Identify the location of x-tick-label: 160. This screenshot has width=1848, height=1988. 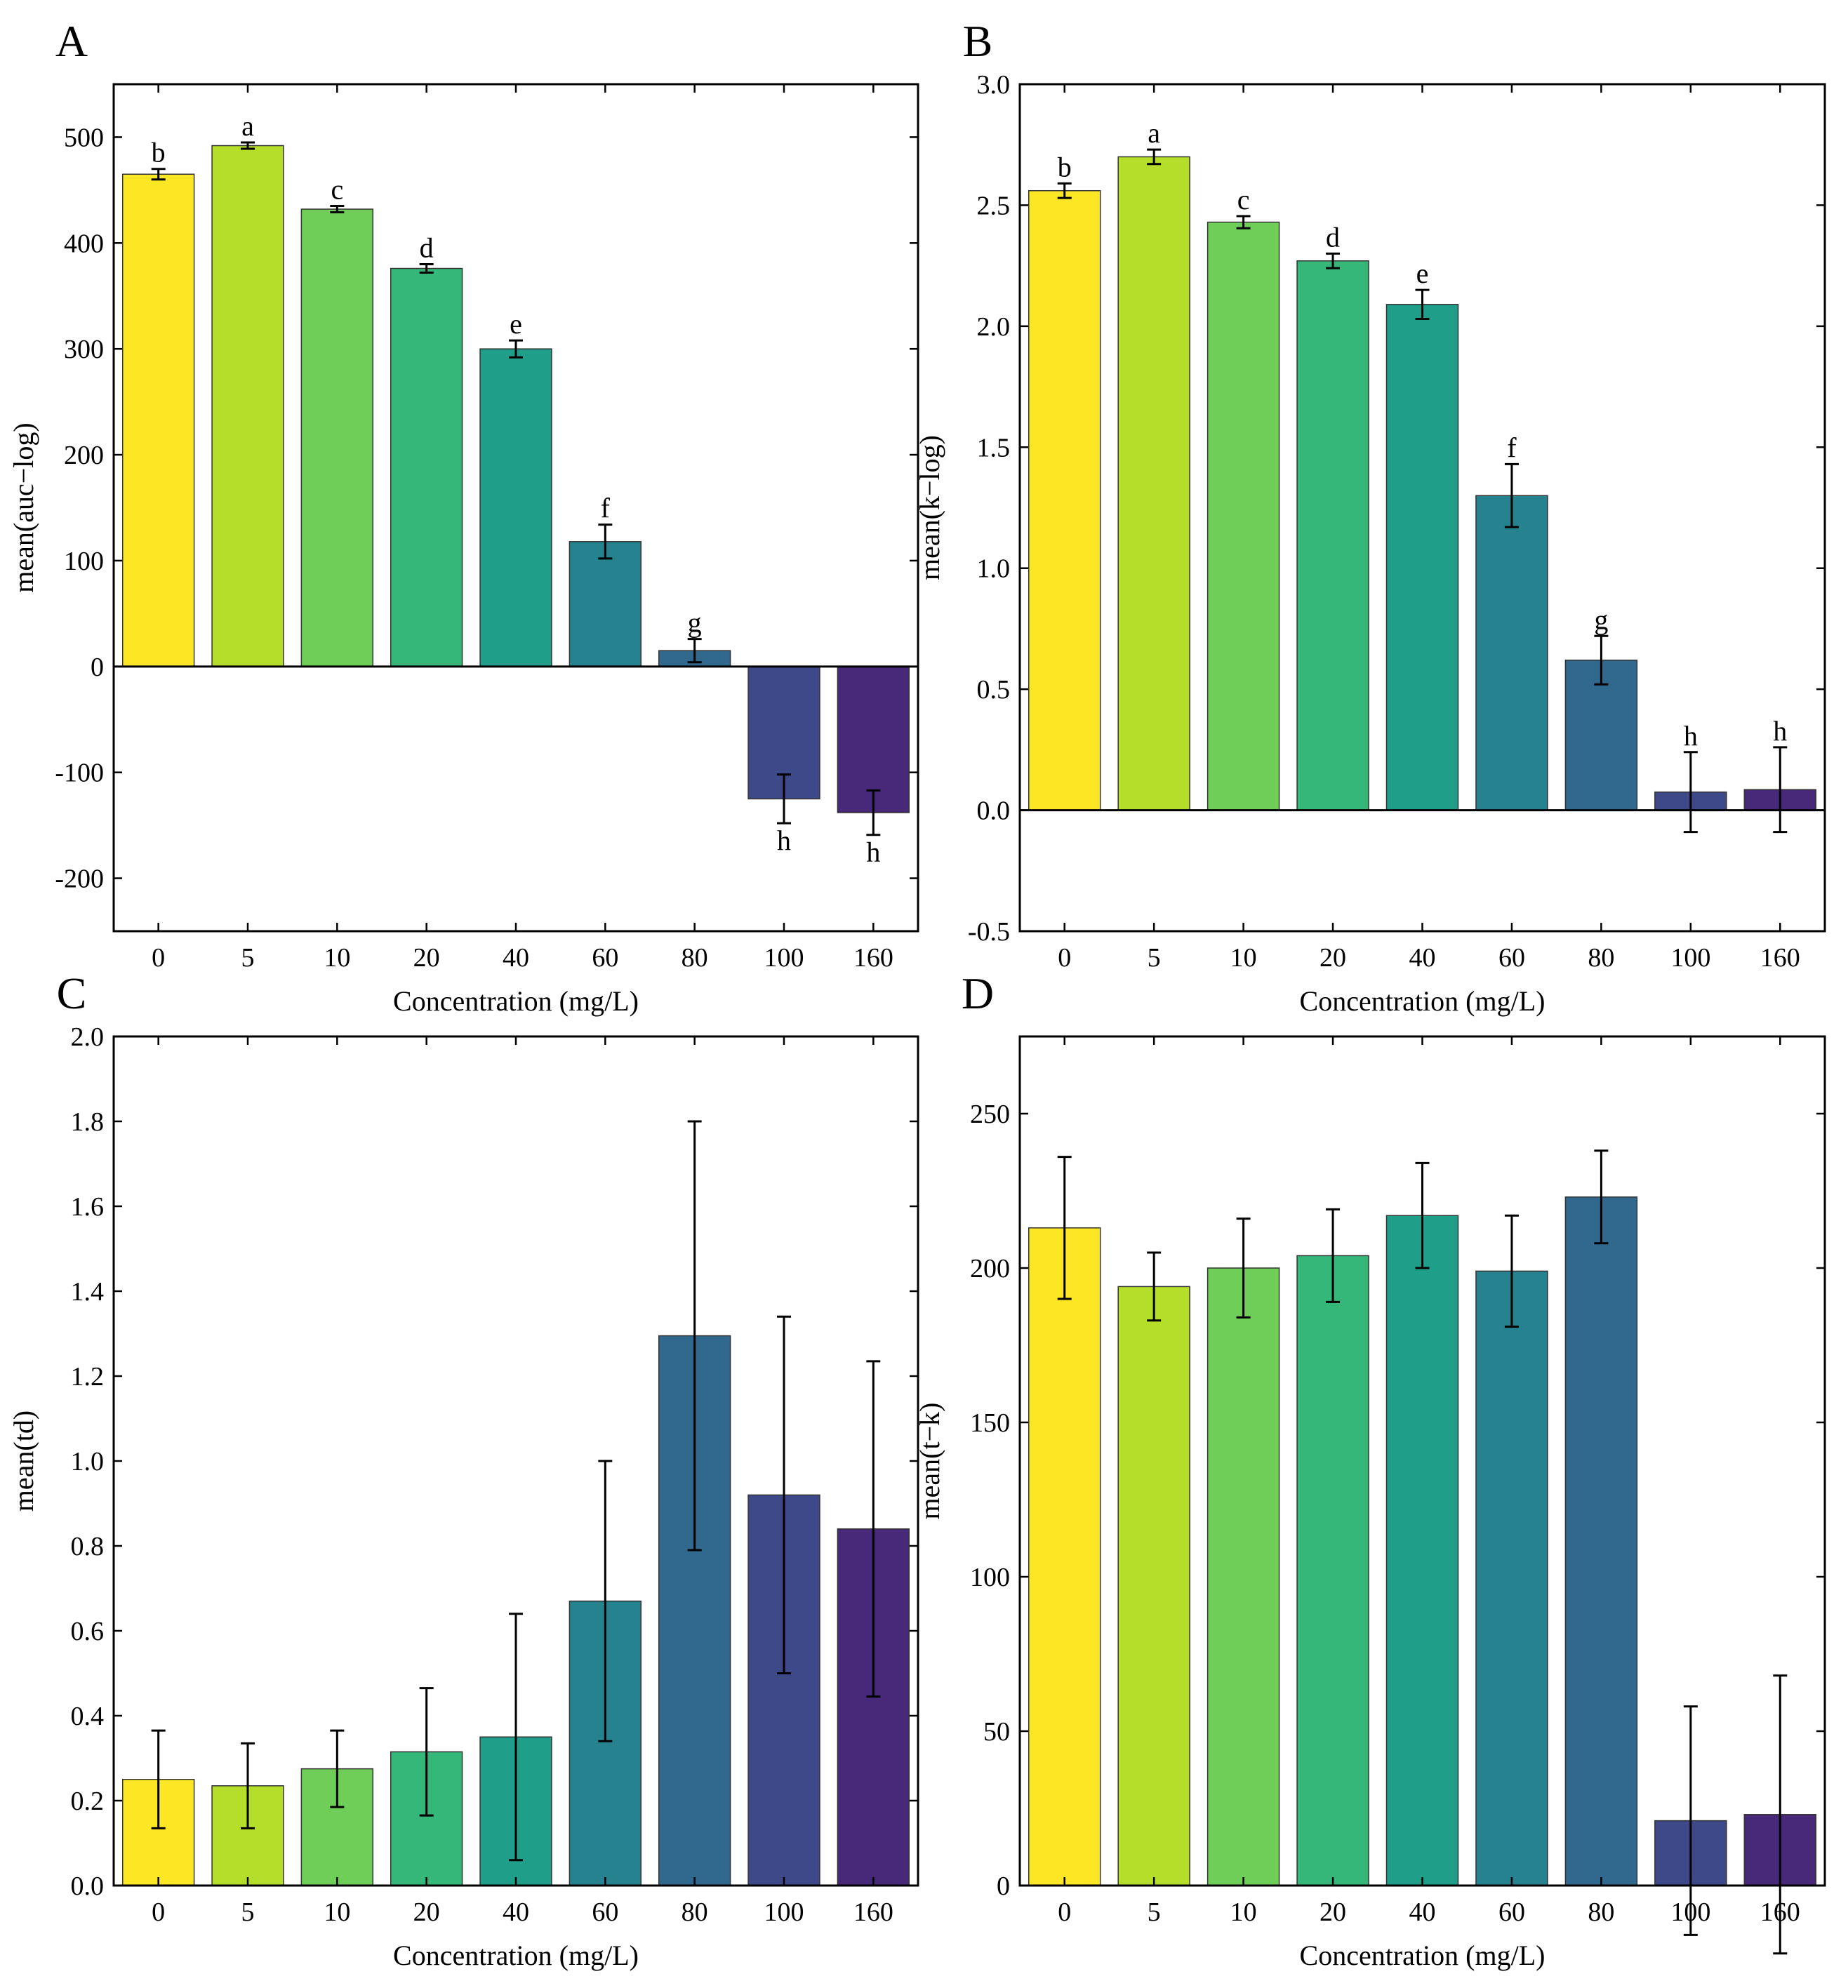
(873, 1912).